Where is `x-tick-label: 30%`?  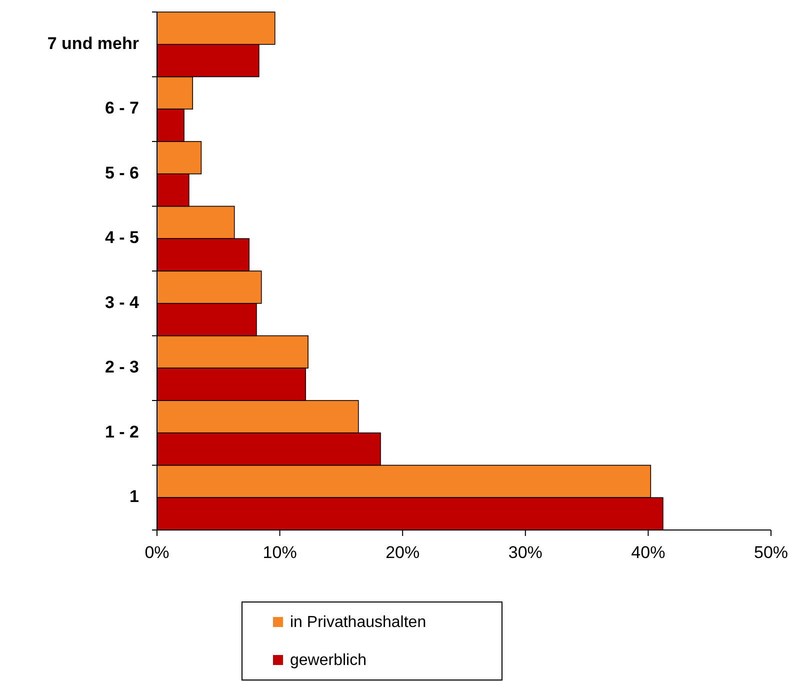 x-tick-label: 30% is located at coordinates (525, 552).